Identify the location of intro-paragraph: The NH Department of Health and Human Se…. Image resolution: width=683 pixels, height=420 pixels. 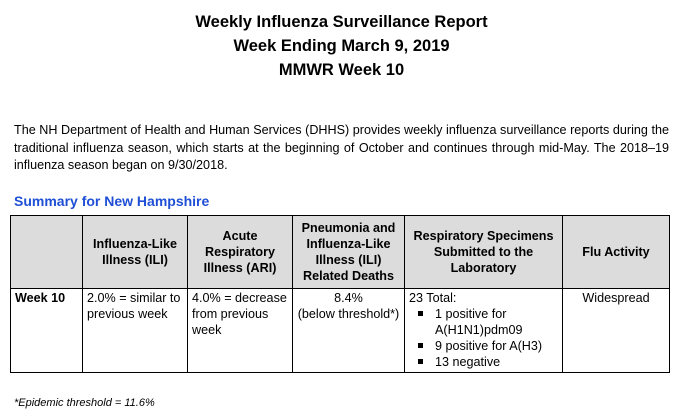
(341, 147).